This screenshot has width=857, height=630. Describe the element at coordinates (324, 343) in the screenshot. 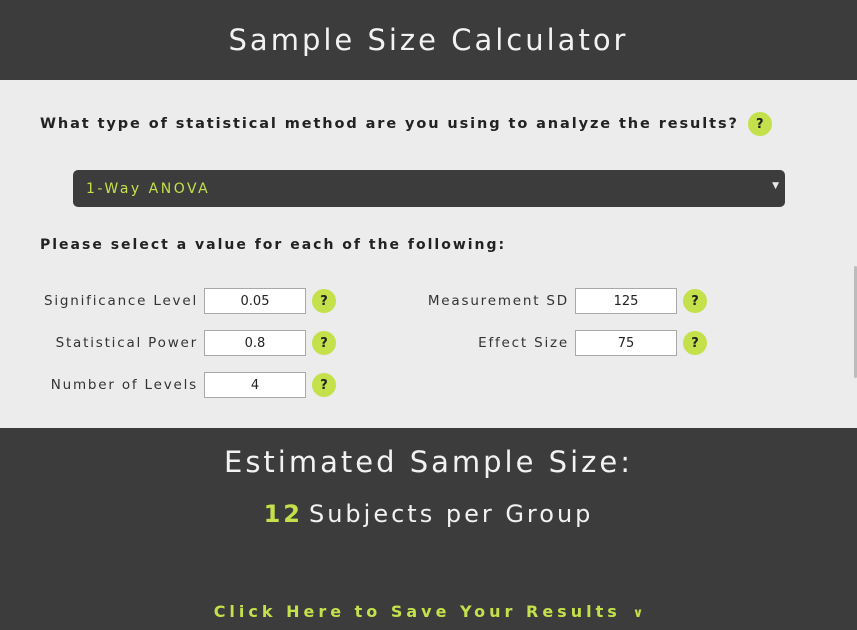

I see `statistical-power-help-icon: ?` at that location.